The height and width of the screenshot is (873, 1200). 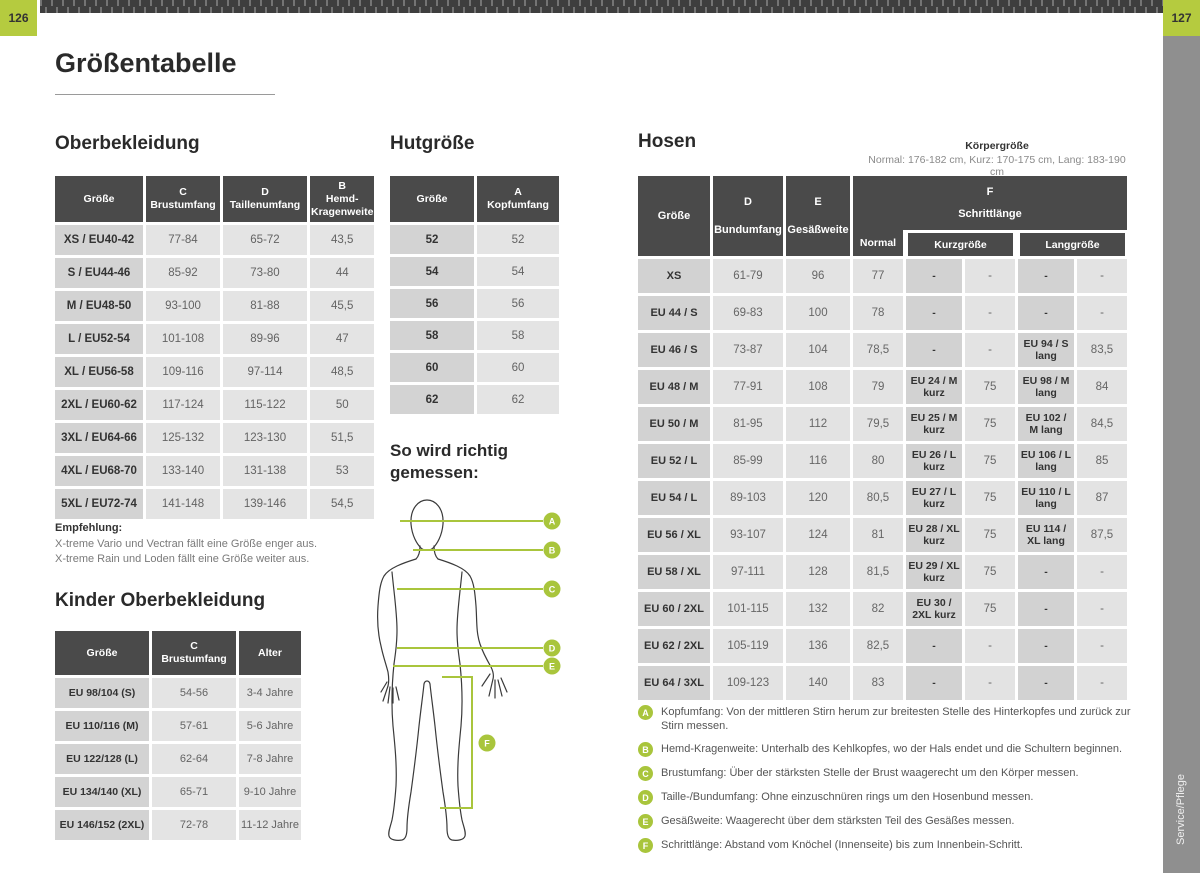 What do you see at coordinates (342, 504) in the screenshot?
I see `cell: 54,5` at bounding box center [342, 504].